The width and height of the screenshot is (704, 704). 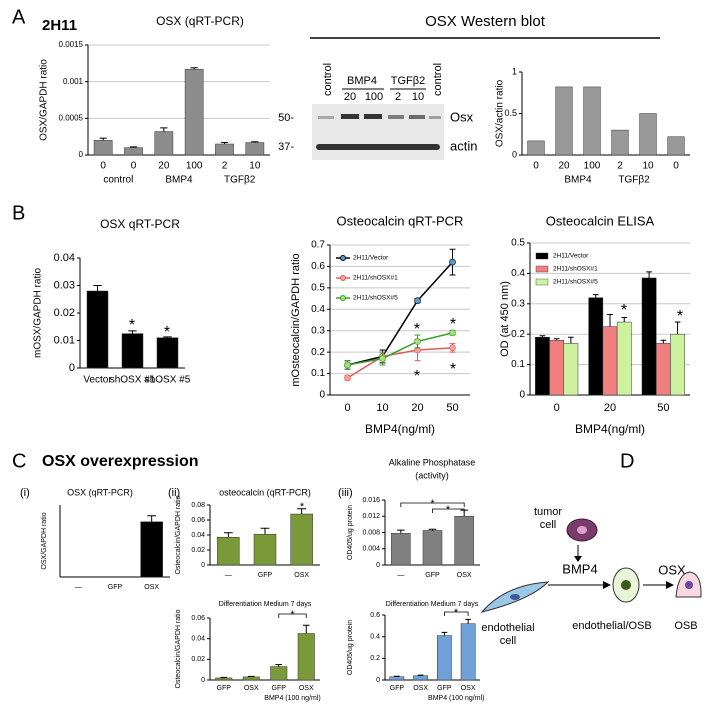 I want to click on y-tick-label: 0.008, so click(x=371, y=532).